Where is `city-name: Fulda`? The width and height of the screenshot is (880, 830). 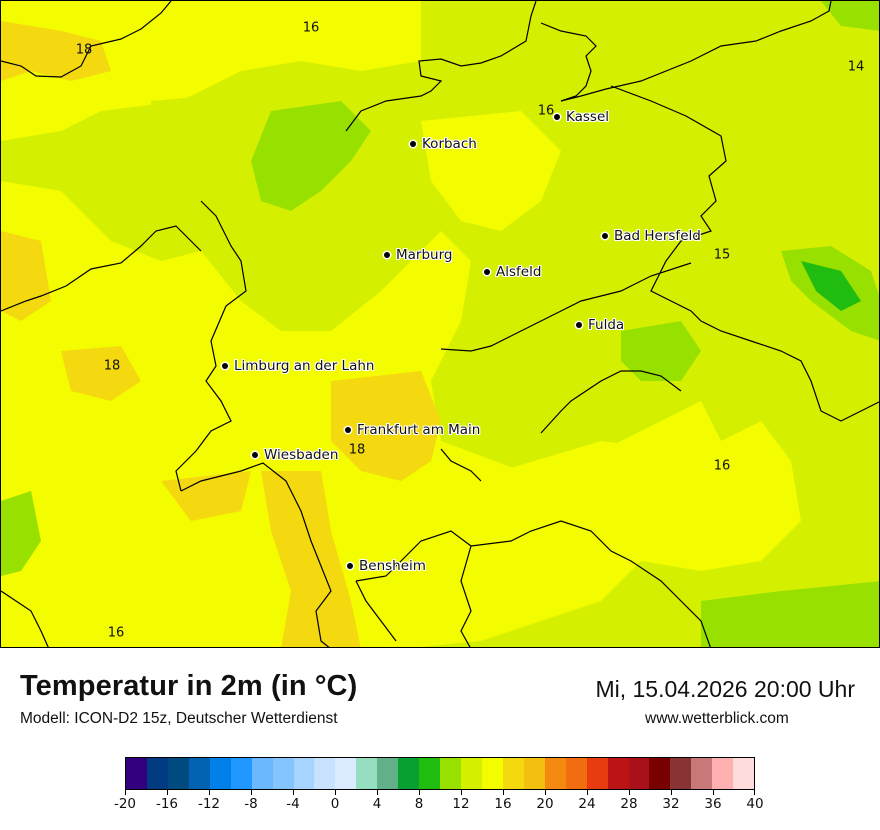 city-name: Fulda is located at coordinates (606, 325).